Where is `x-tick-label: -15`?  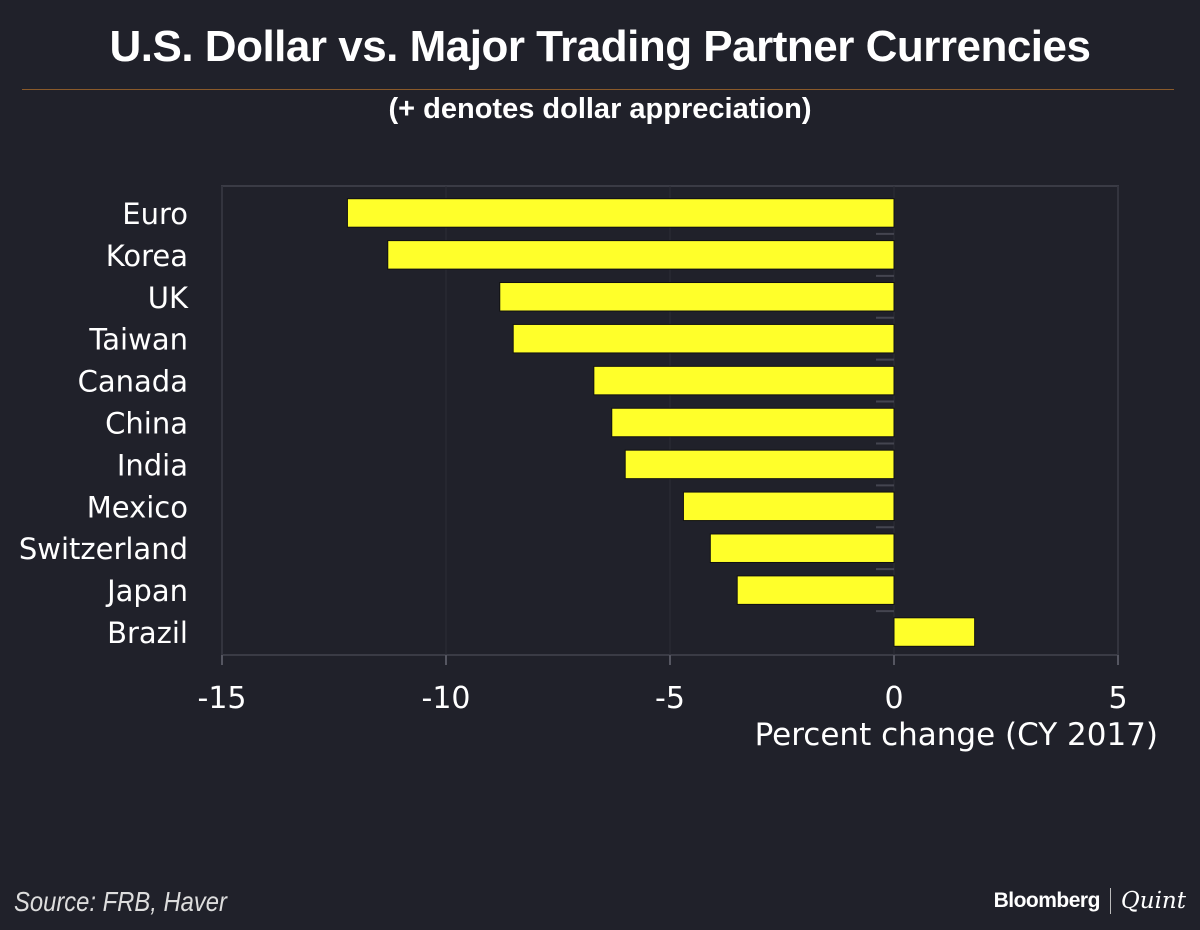
x-tick-label: -15 is located at coordinates (222, 698).